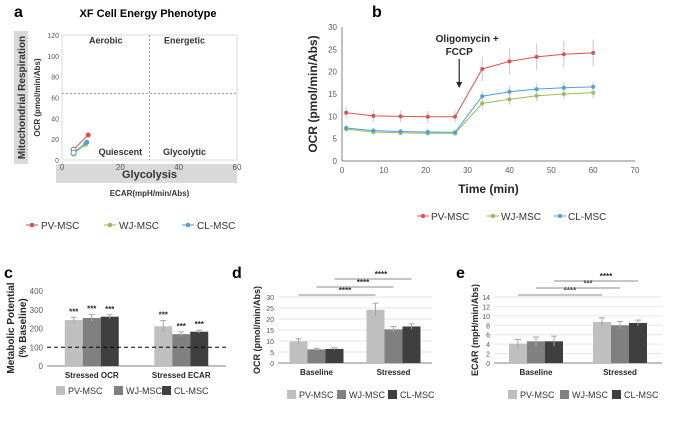 This screenshot has width=684, height=422. Describe the element at coordinates (536, 372) in the screenshot. I see `category-label: Baseline` at that location.